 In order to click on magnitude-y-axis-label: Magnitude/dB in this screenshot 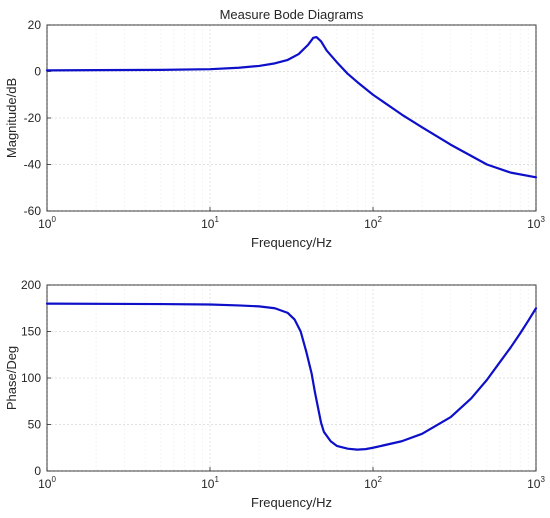, I will do `click(11, 118)`.